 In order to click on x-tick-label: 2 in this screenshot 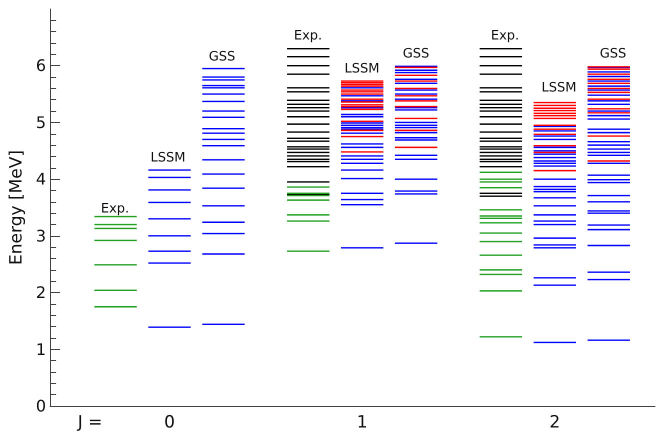, I will do `click(554, 421)`.